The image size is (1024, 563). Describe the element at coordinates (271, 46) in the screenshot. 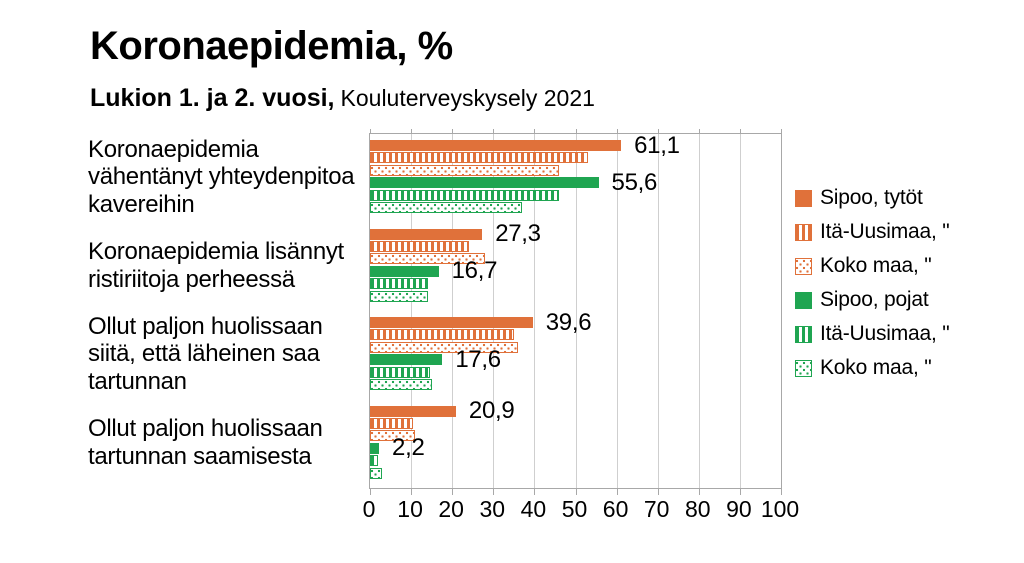

I see `chart-title: Koronaepidemia, %` at that location.